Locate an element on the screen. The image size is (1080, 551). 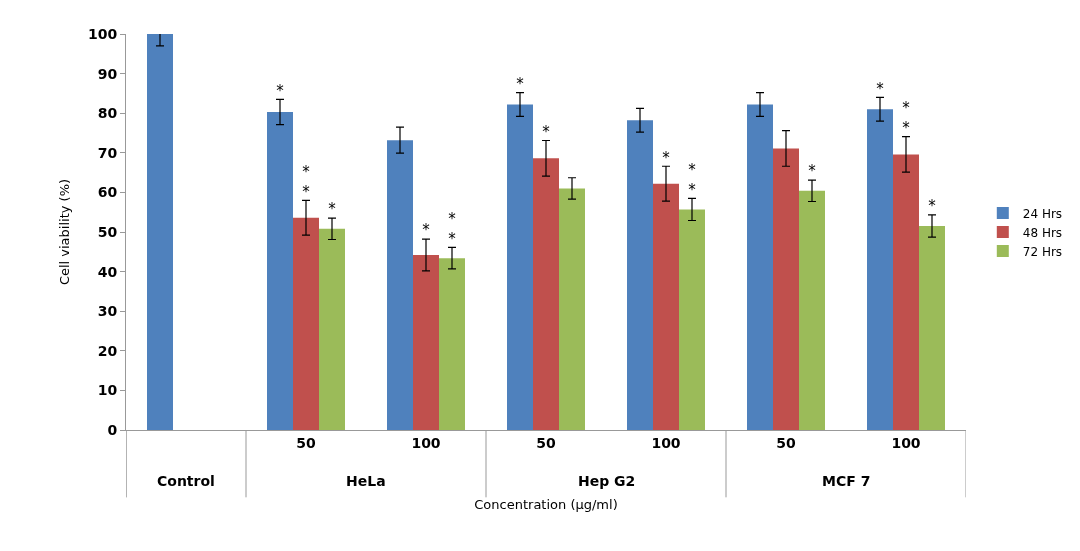
y-tick-label: 80 is located at coordinates (107, 113).